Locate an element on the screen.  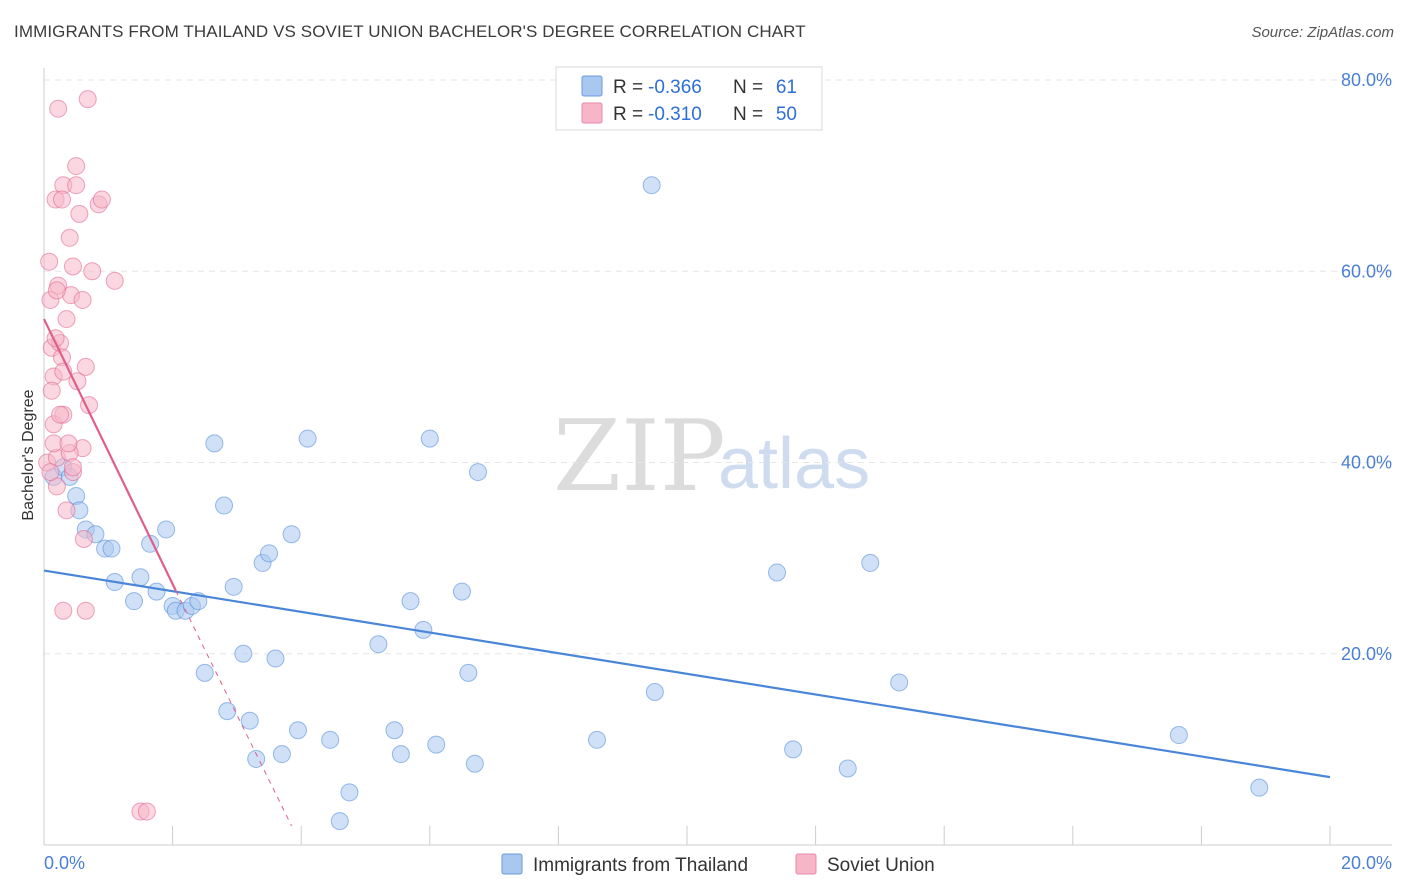
y-tick-label-0: 20.0% is located at coordinates (1366, 654).